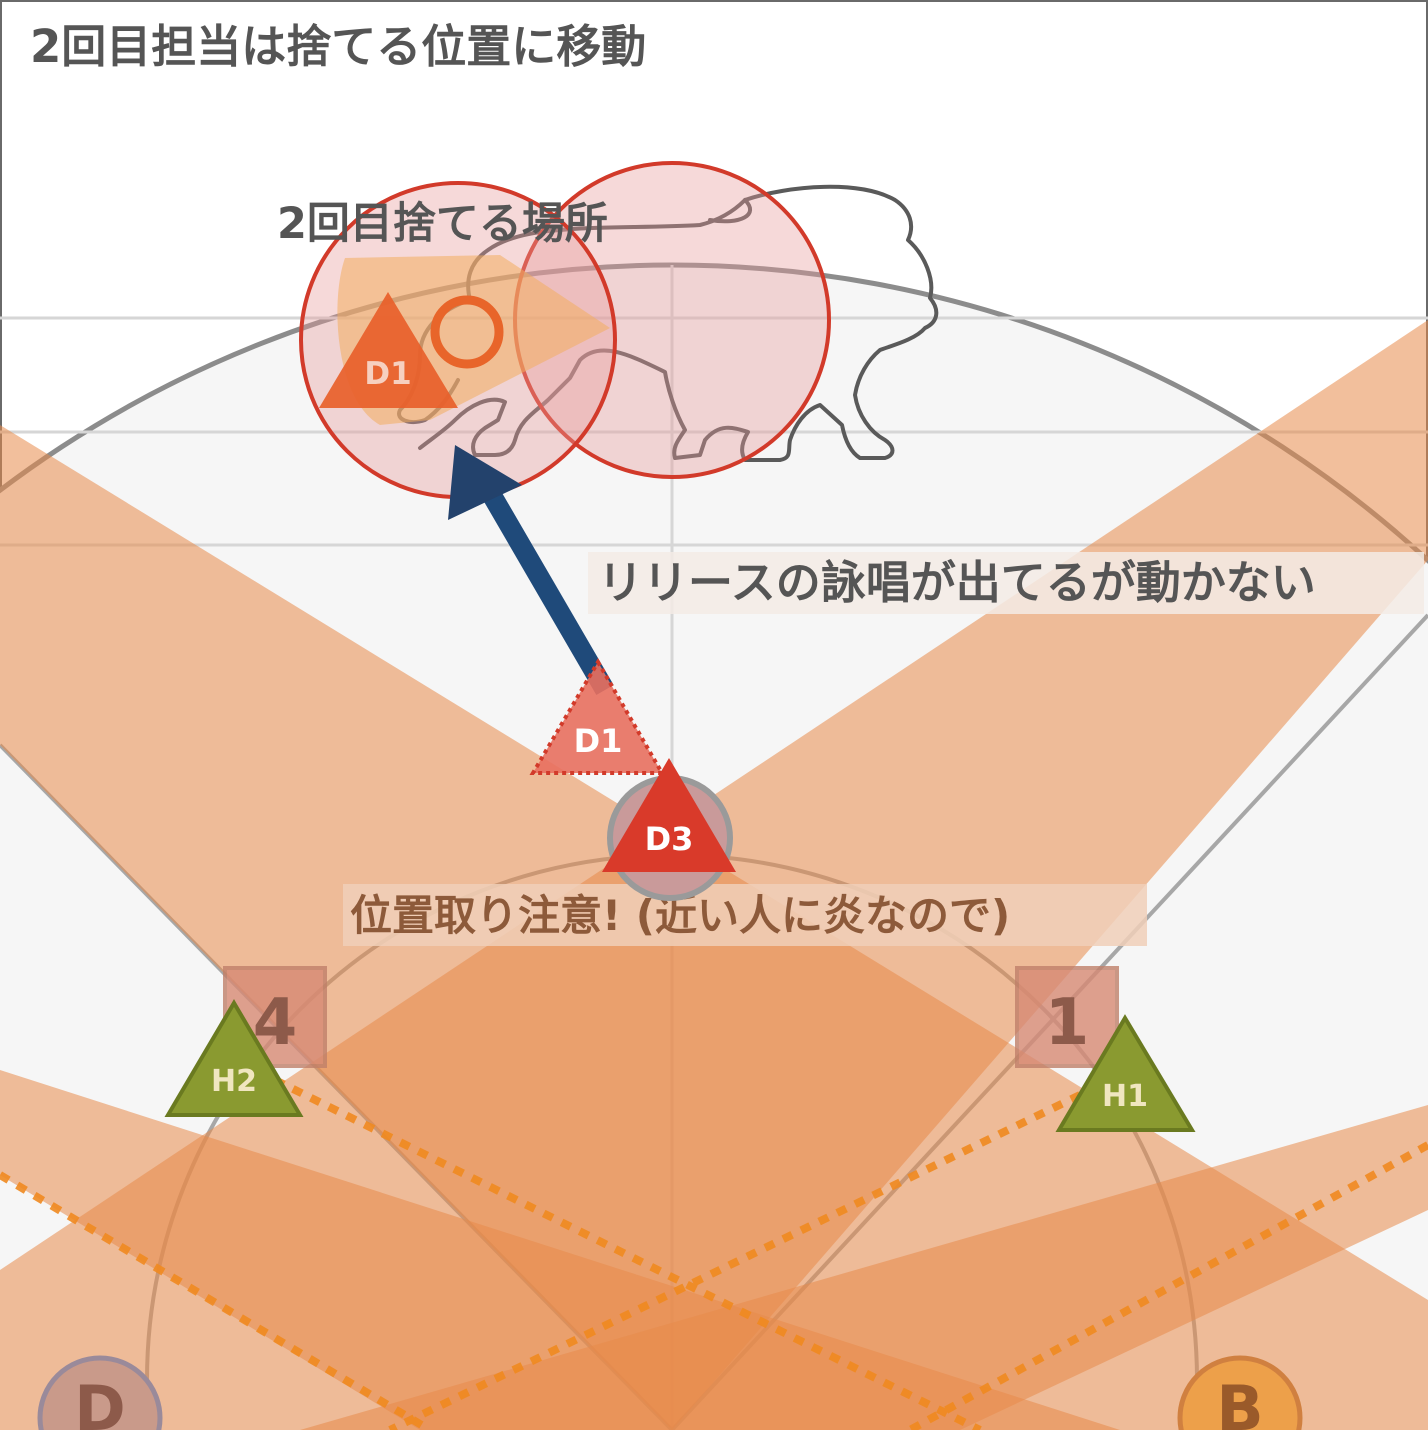  I want to click on player-h2-marker, so click(234, 1058).